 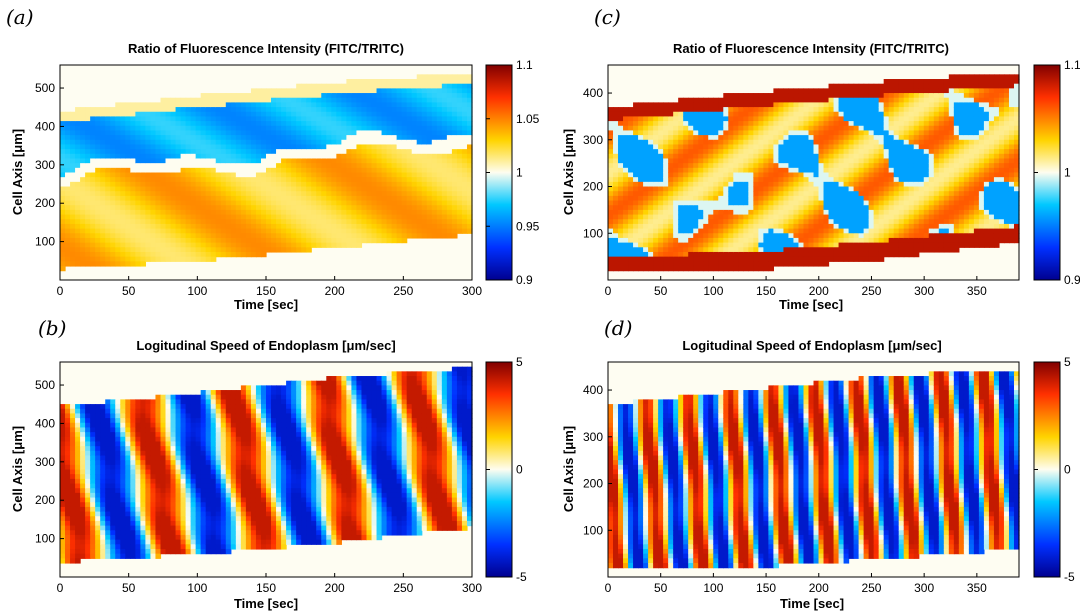 What do you see at coordinates (524, 65) in the screenshot?
I see `colorbar-tick-label: 1.1` at bounding box center [524, 65].